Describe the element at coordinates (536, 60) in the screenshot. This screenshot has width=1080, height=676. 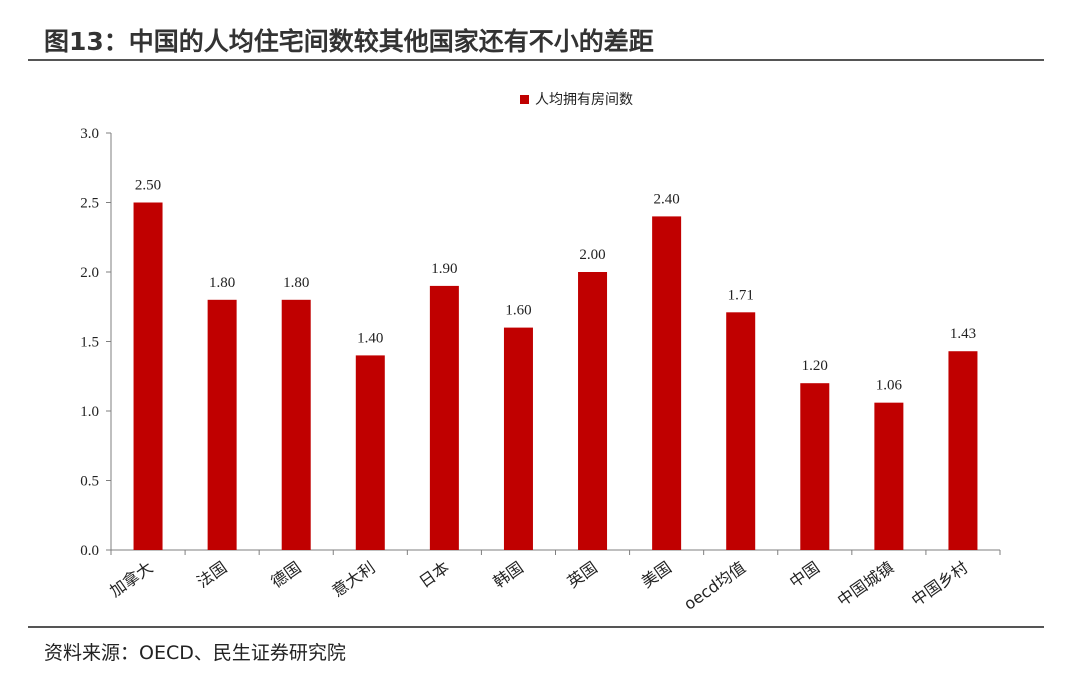
I see `top-divider` at that location.